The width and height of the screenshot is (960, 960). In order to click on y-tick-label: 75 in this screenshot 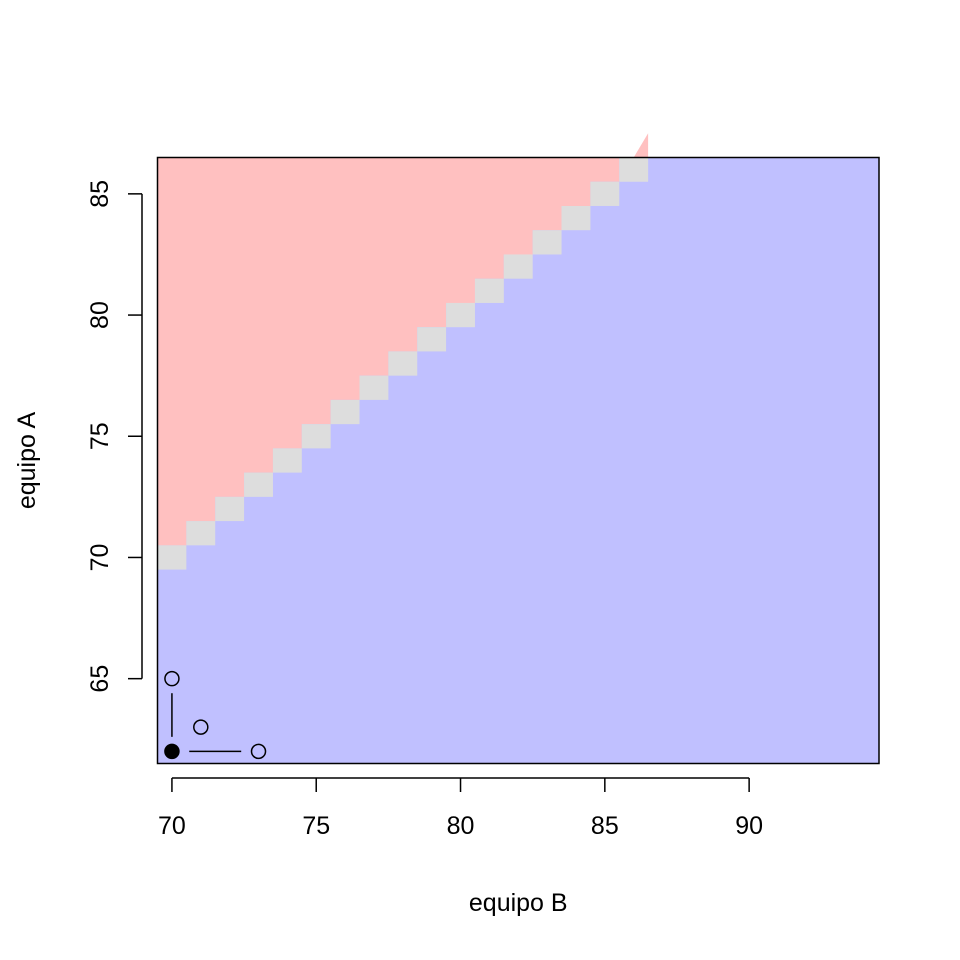, I will do `click(100, 436)`.